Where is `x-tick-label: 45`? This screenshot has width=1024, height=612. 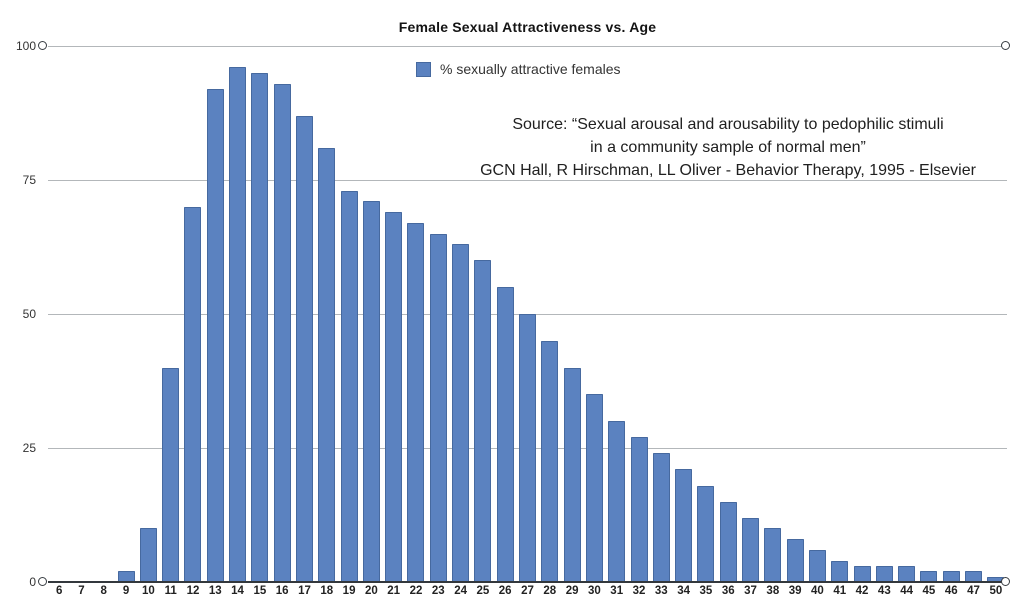 x-tick-label: 45 is located at coordinates (929, 591).